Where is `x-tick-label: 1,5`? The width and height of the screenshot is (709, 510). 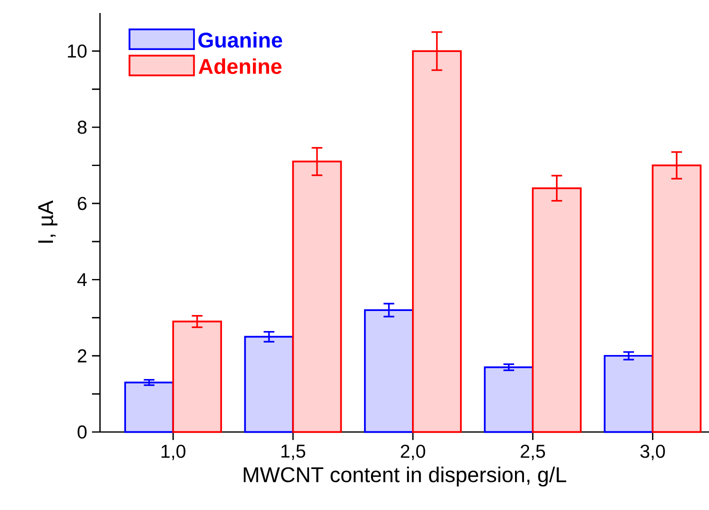
x-tick-label: 1,5 is located at coordinates (293, 452).